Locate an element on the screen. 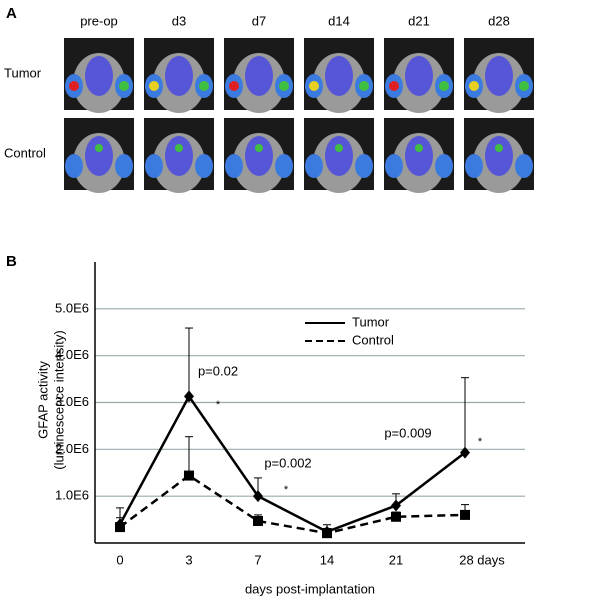 The height and width of the screenshot is (601, 600). panel-label: A is located at coordinates (11, 13).